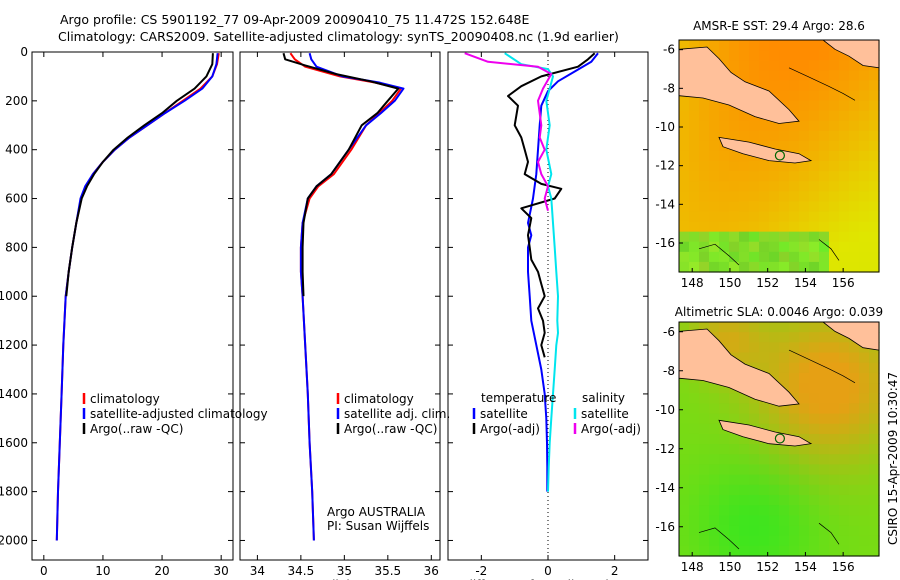 The height and width of the screenshot is (580, 900). Describe the element at coordinates (603, 398) in the screenshot. I see `diff-legend-salinity-title: salinity` at that location.